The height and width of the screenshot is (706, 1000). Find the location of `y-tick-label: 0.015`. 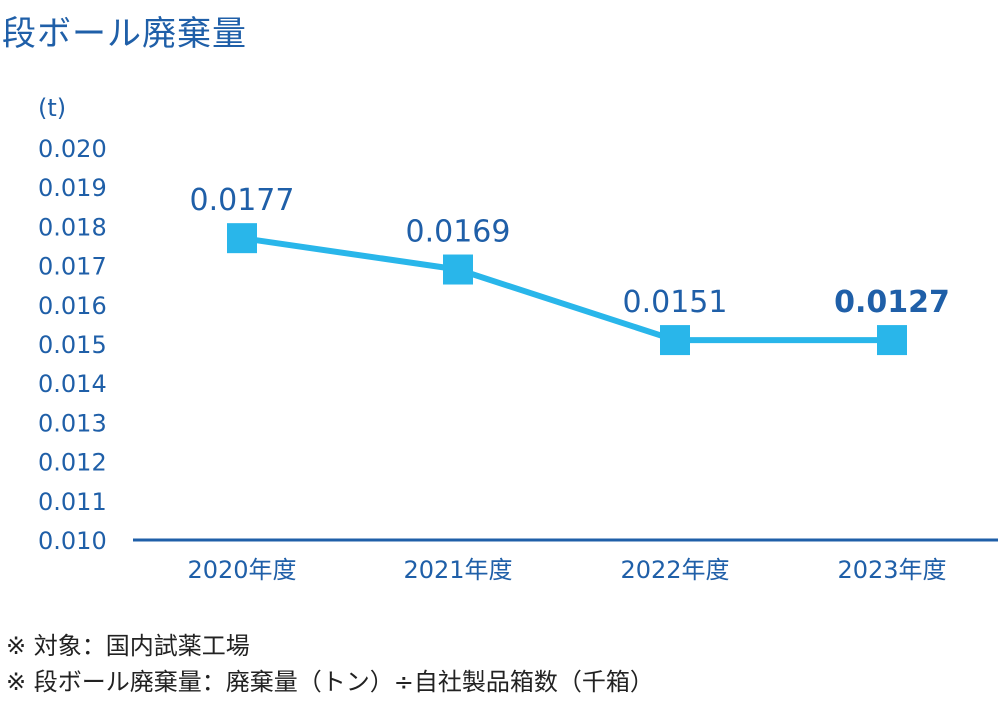

y-tick-label: 0.015 is located at coordinates (72, 345).